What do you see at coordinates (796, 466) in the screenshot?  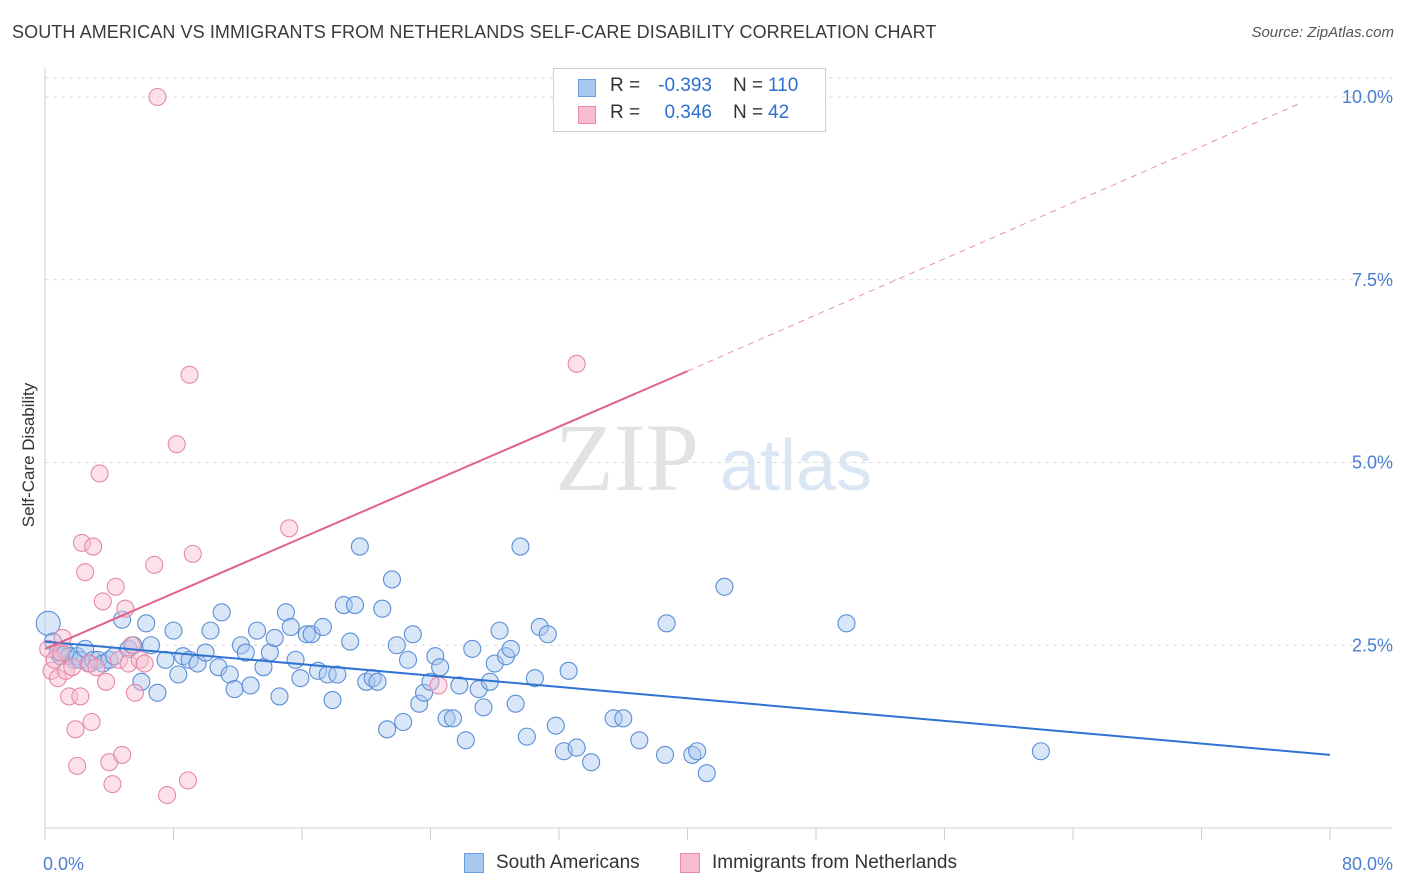 I see `watermark-atlas: atlas` at bounding box center [796, 466].